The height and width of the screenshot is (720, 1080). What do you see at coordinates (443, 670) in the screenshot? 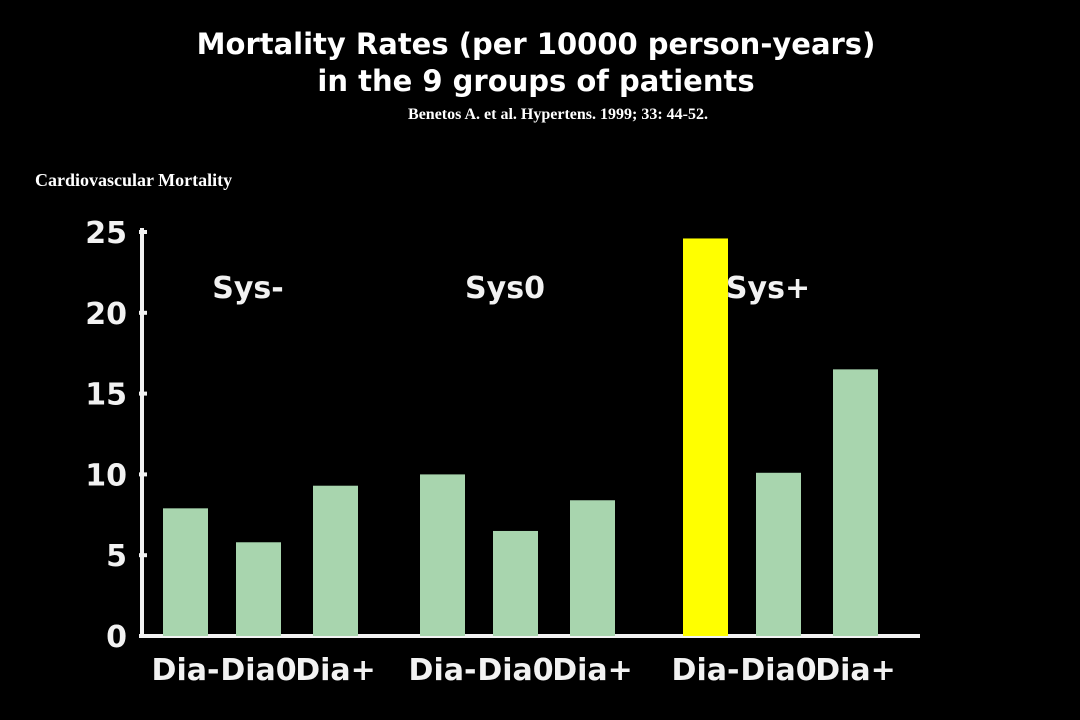
I see `category-label-1-0: Dia-` at bounding box center [443, 670].